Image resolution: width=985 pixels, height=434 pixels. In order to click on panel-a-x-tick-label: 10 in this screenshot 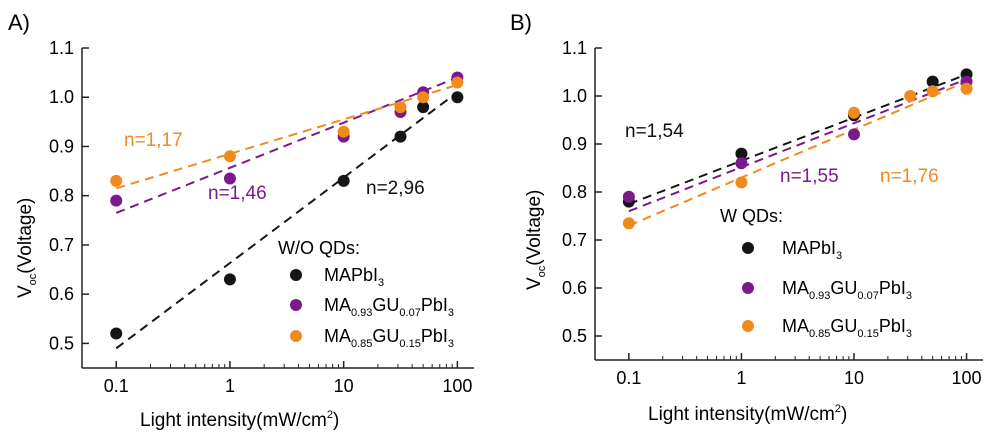, I will do `click(344, 386)`.